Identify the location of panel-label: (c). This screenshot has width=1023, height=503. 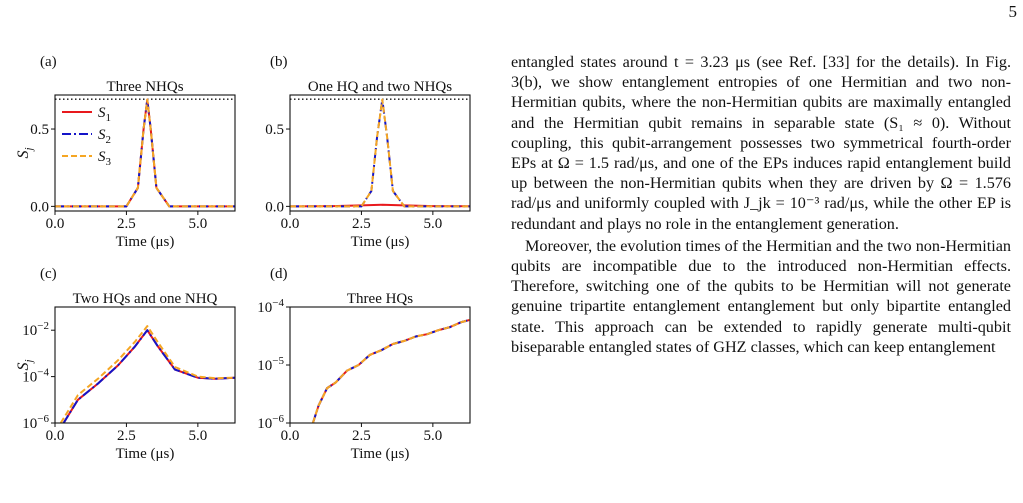
(48, 274).